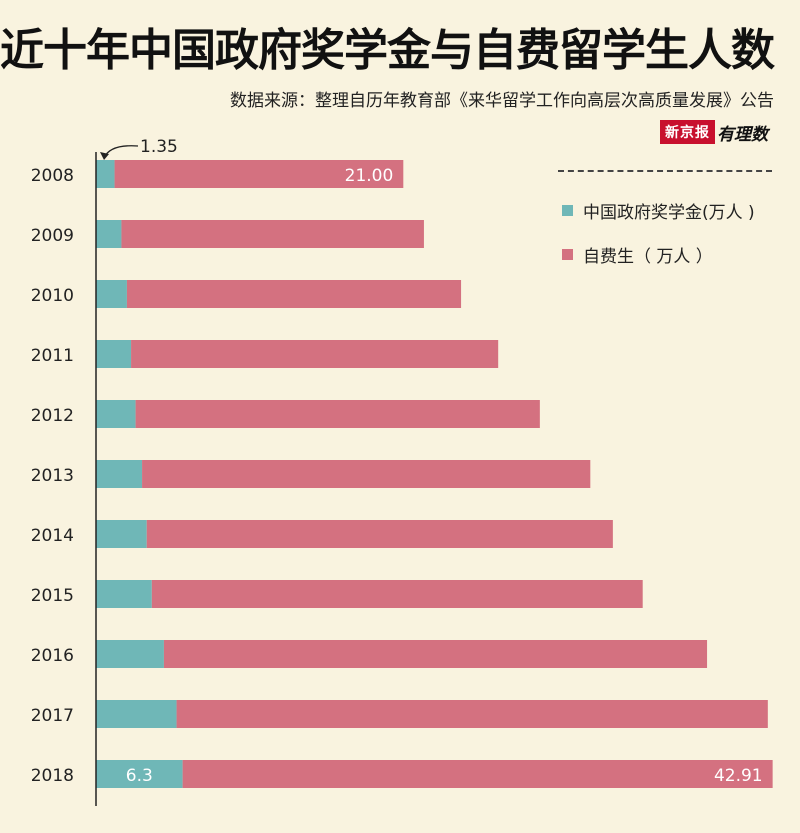 The width and height of the screenshot is (800, 833). Describe the element at coordinates (52, 296) in the screenshot. I see `y-tick-label-2010: 2010` at that location.